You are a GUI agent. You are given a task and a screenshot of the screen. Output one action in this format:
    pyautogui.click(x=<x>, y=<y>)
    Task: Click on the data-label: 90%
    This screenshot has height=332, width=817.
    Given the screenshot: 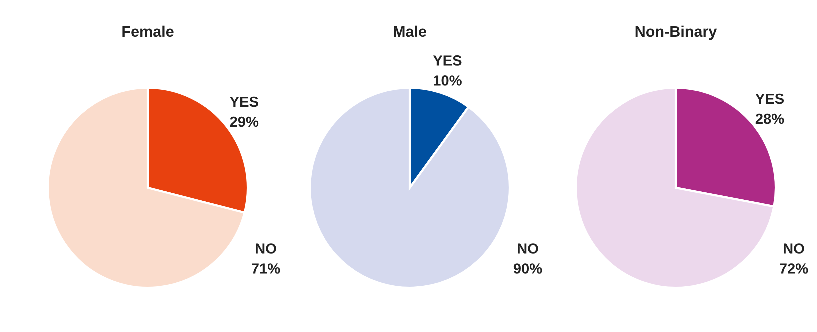 What is the action you would take?
    pyautogui.click(x=528, y=269)
    